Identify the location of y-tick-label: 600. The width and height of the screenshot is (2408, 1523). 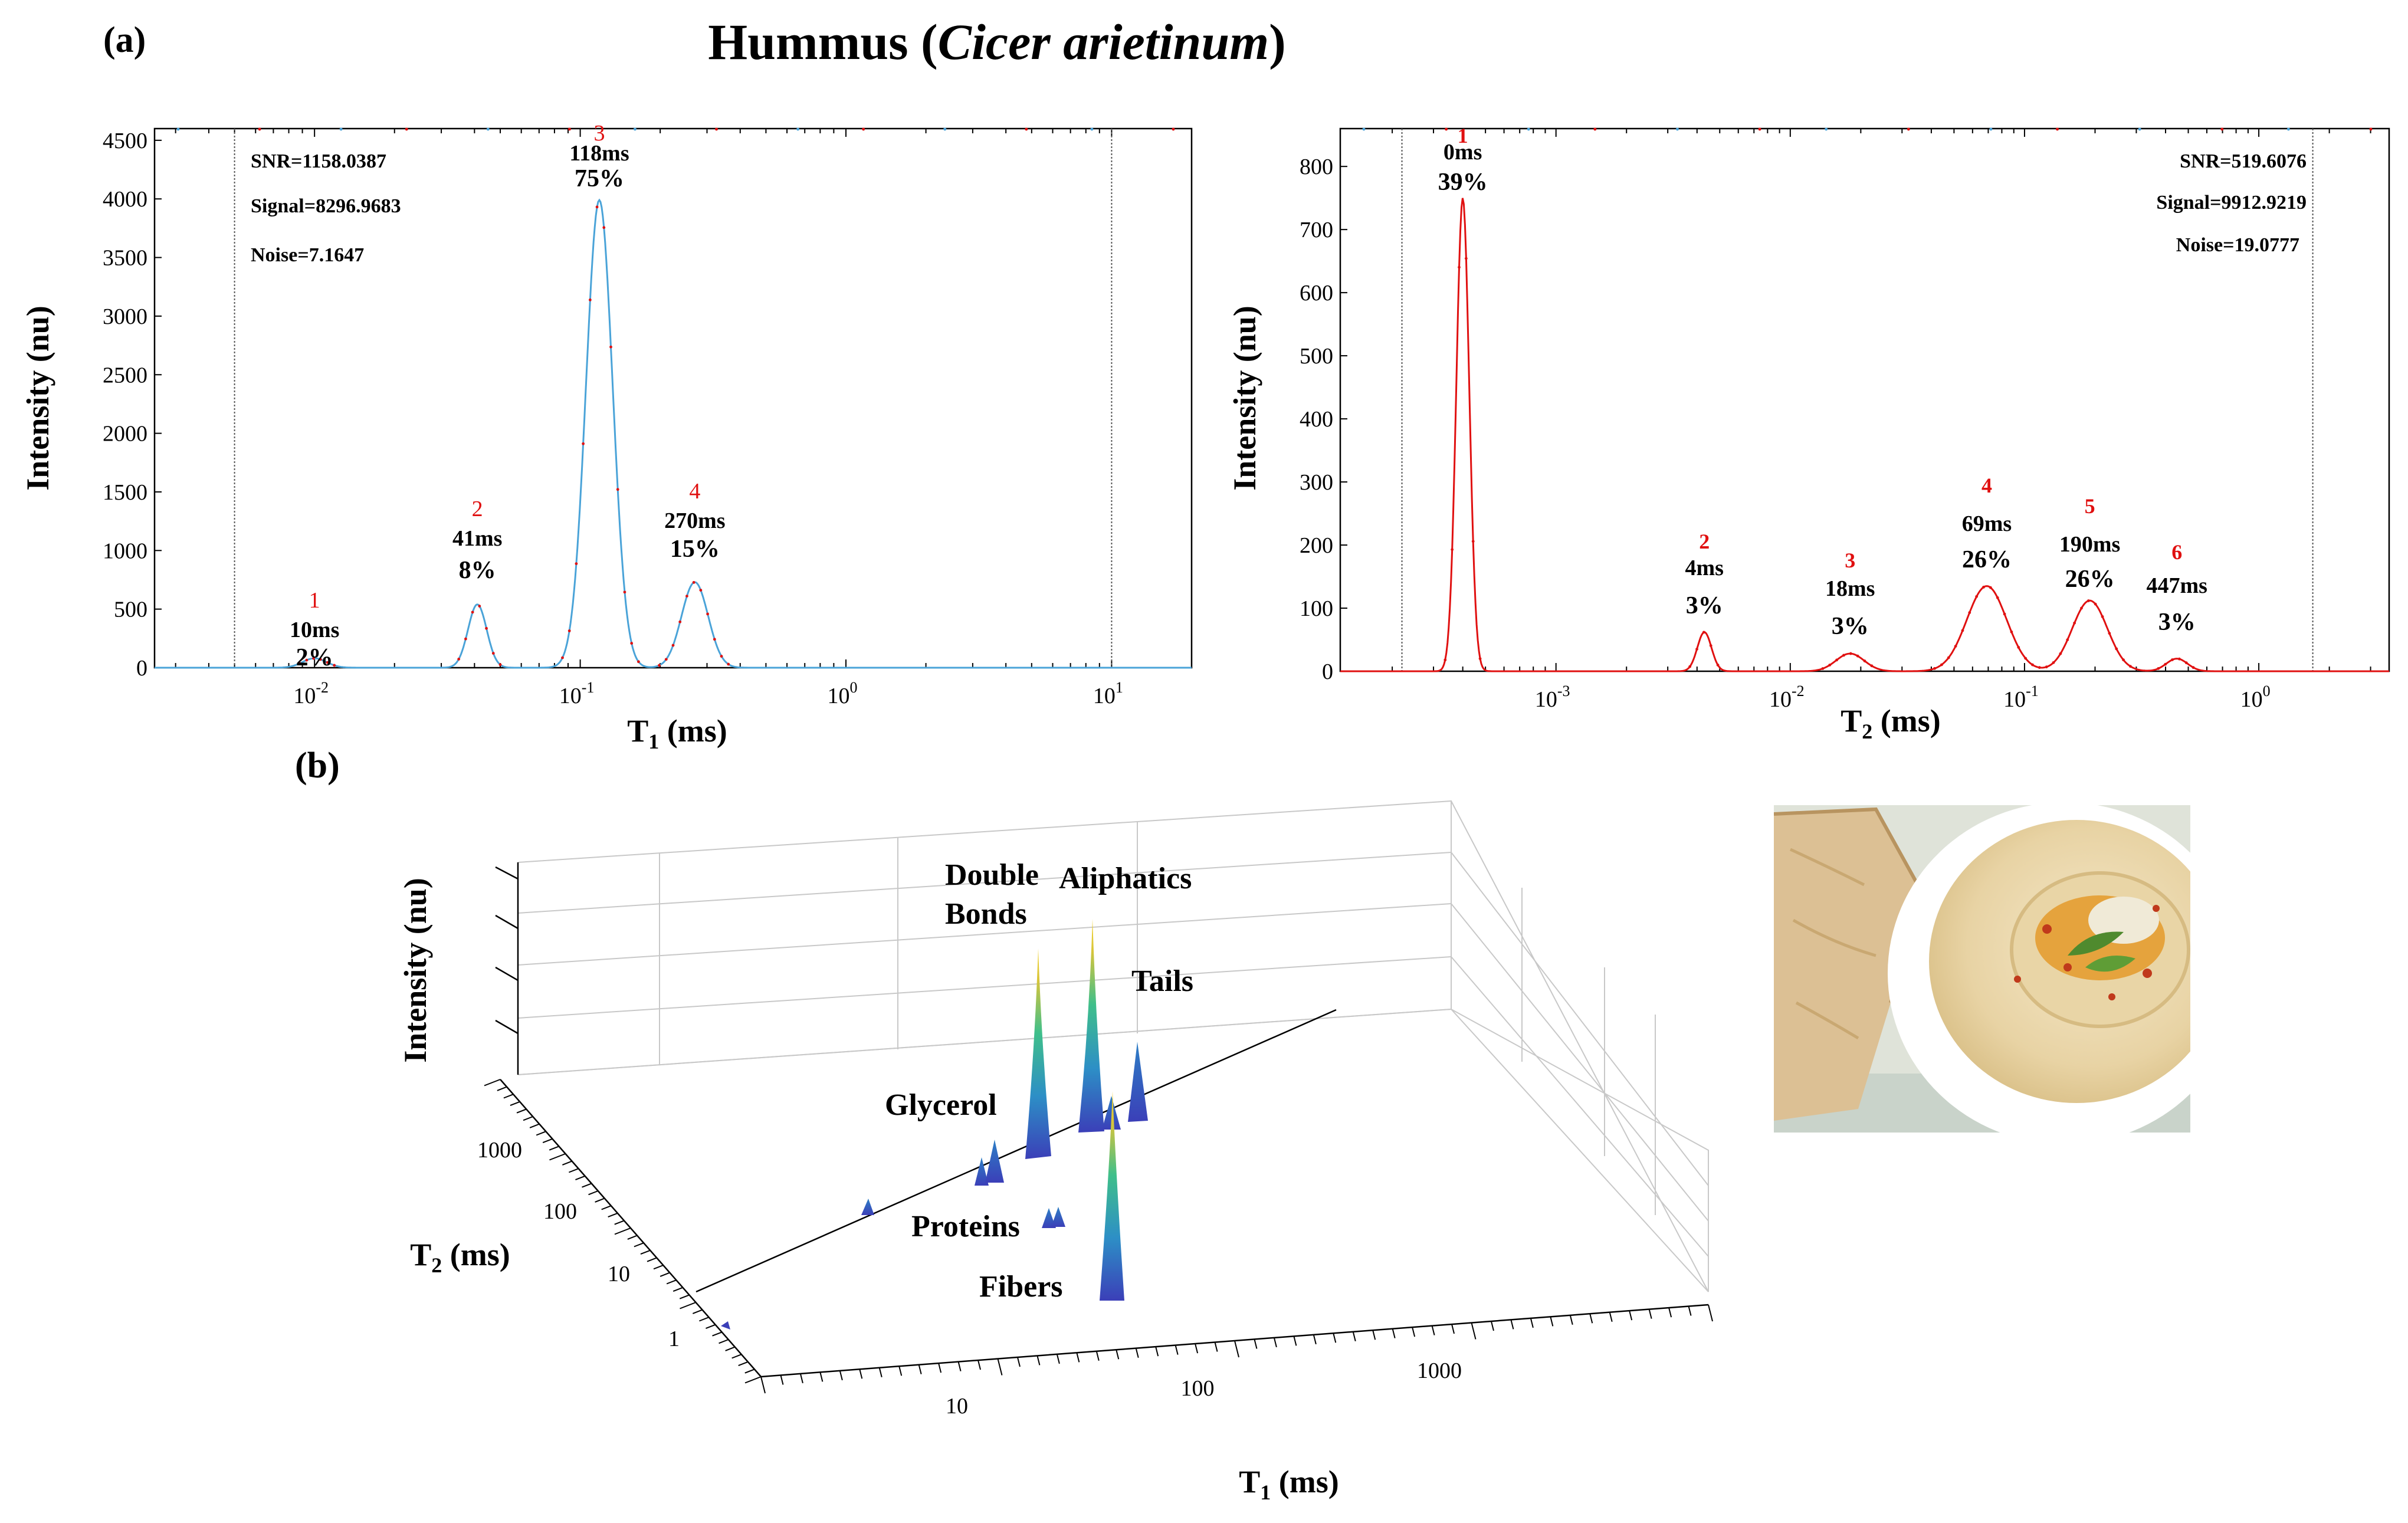
(1317, 293).